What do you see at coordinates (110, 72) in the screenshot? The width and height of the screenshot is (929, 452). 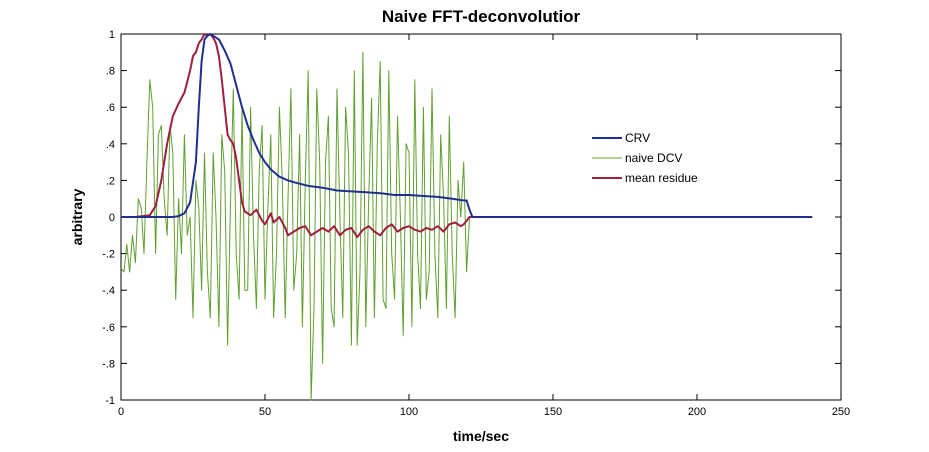 I see `y-tick-label-9: .8` at bounding box center [110, 72].